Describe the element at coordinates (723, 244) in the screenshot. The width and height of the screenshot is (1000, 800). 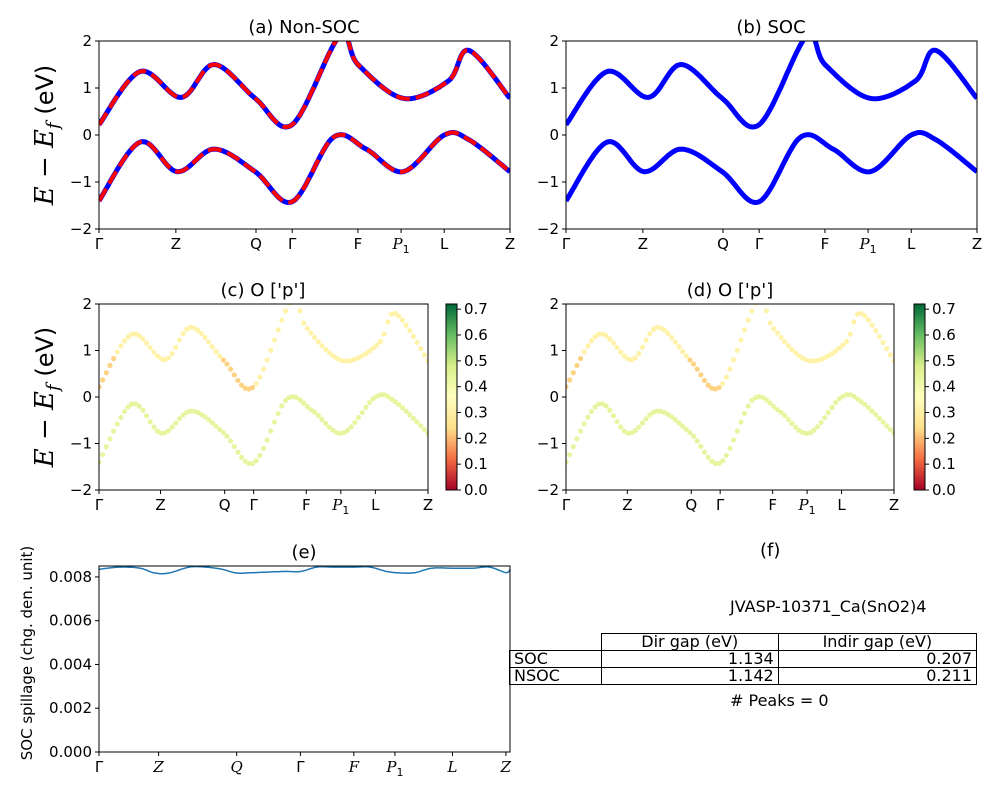
I see `x-tick-label: Q` at that location.